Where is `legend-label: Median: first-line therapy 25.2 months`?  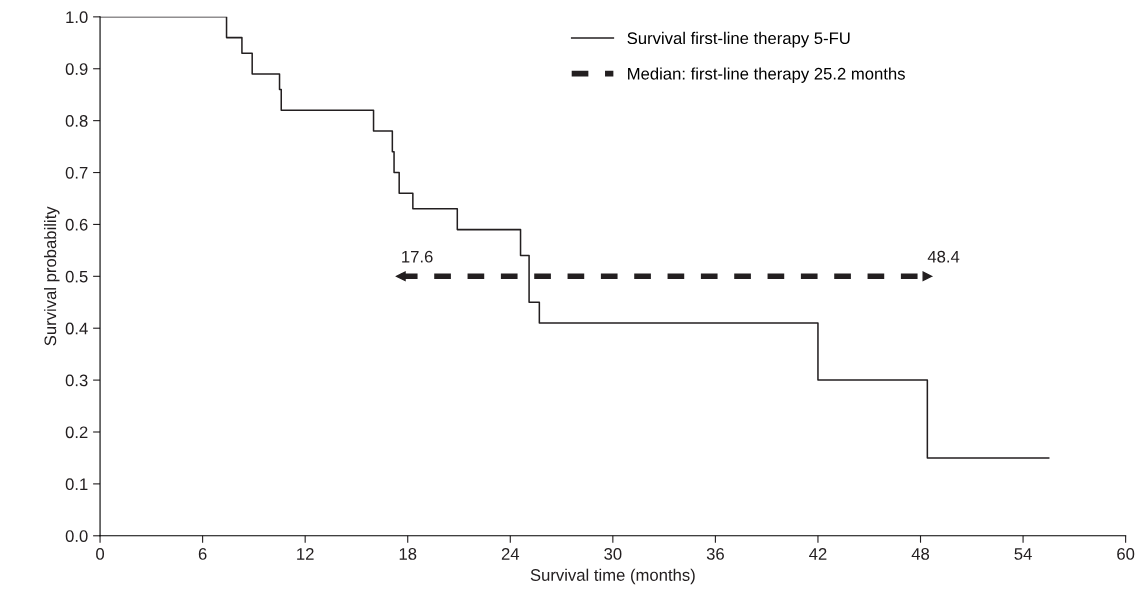 legend-label: Median: first-line therapy 25.2 months is located at coordinates (766, 75).